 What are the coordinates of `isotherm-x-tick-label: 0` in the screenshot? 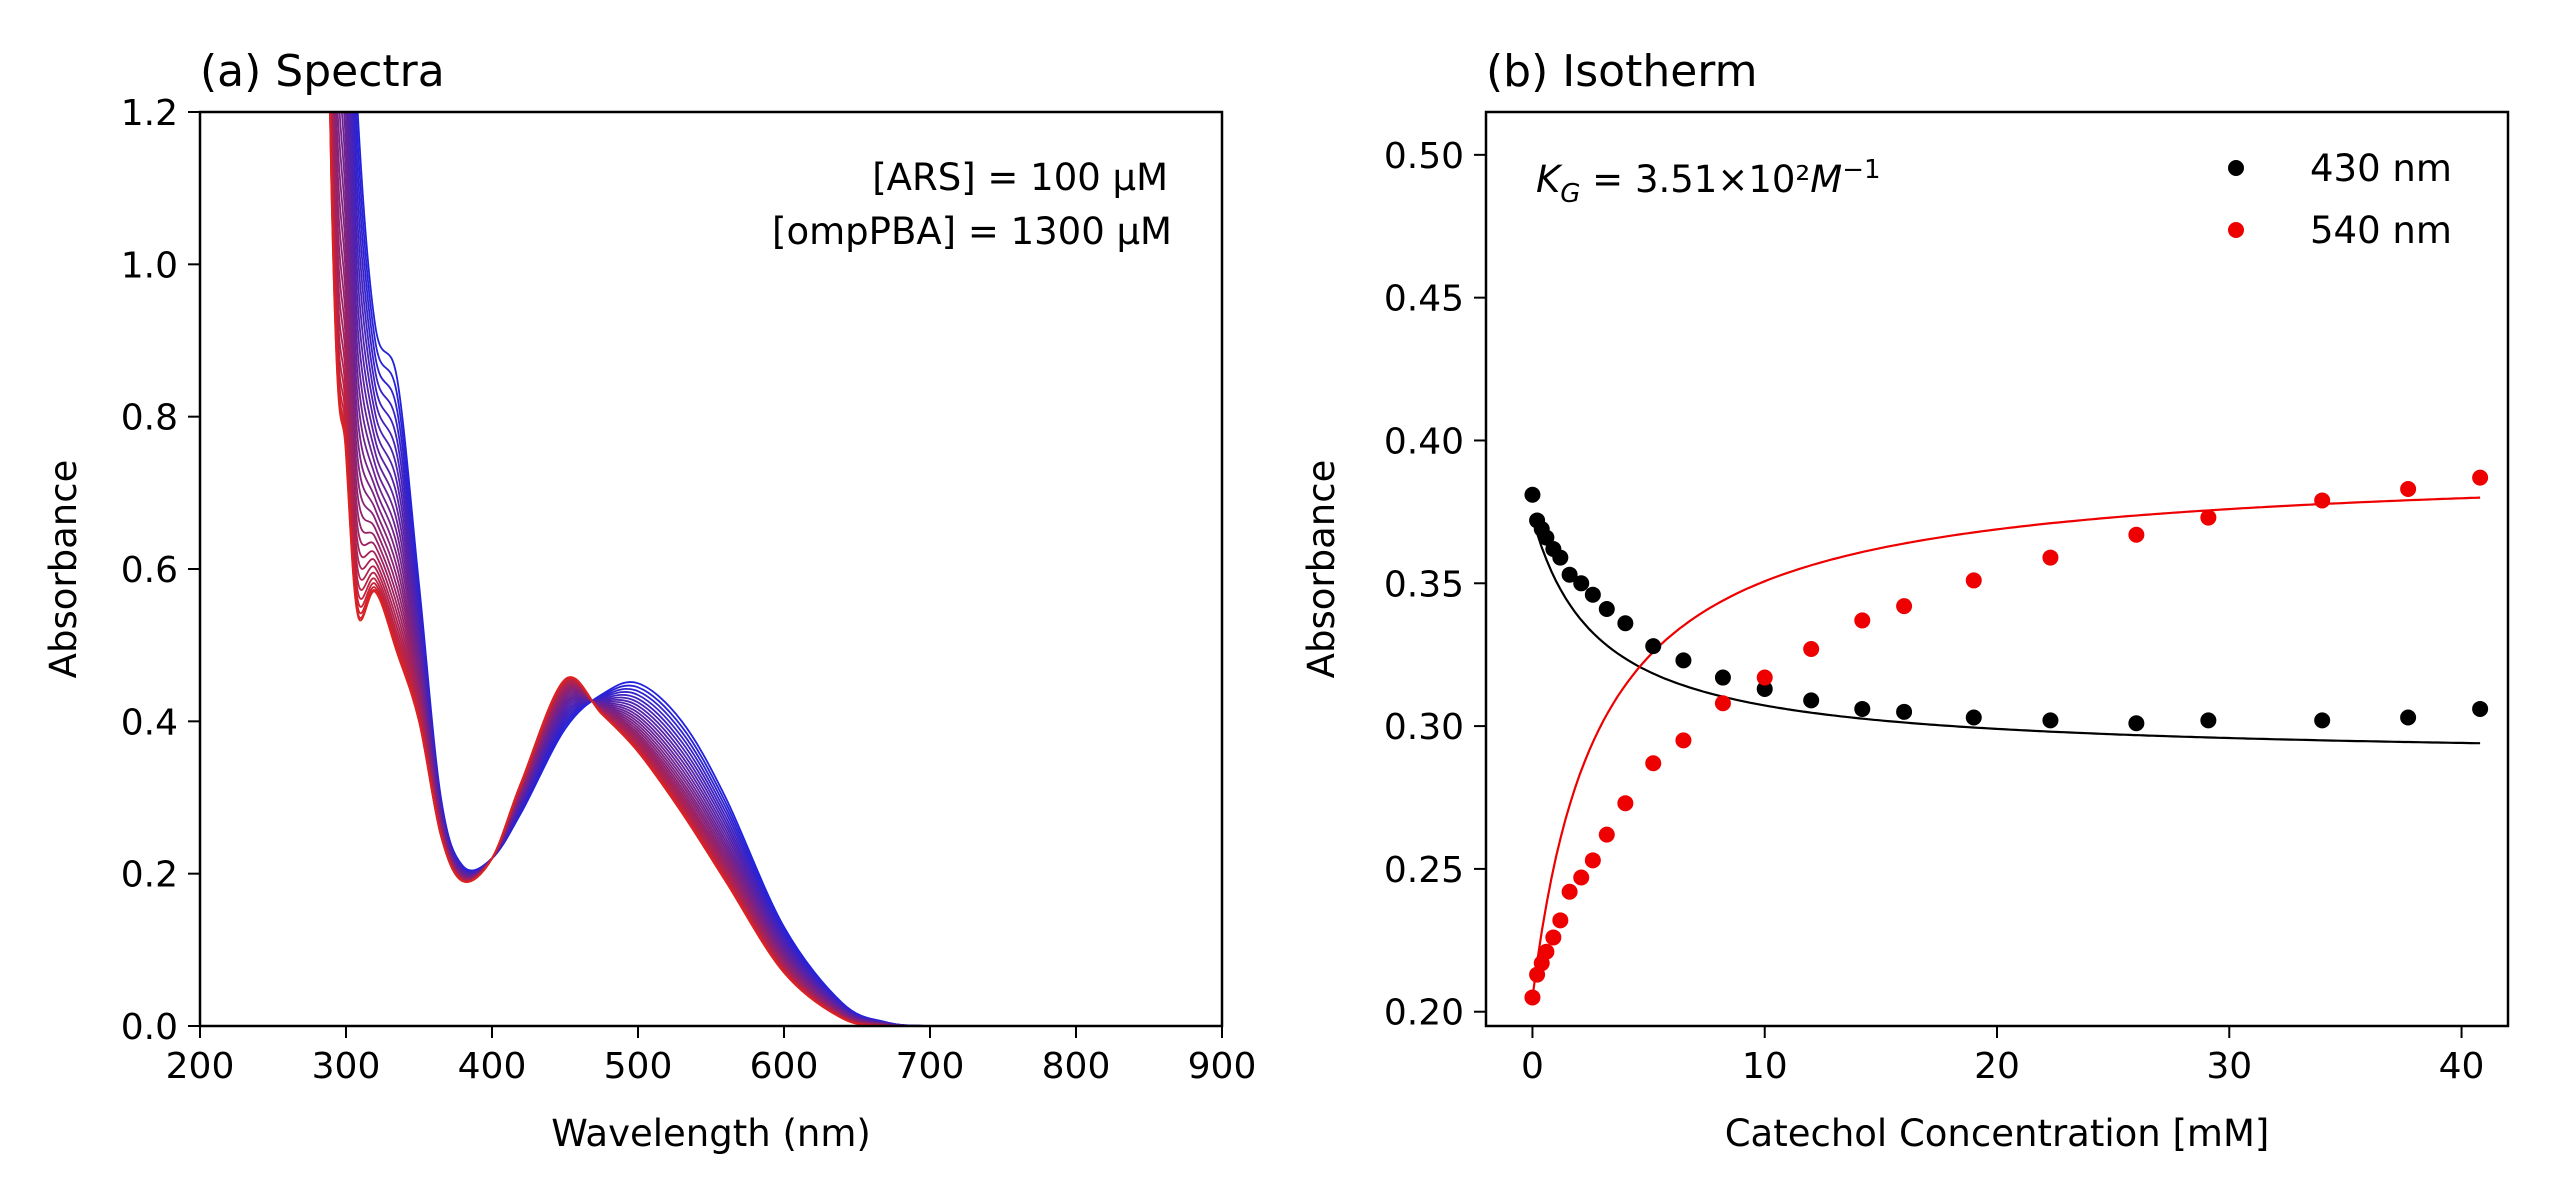 It's located at (1532, 1066).